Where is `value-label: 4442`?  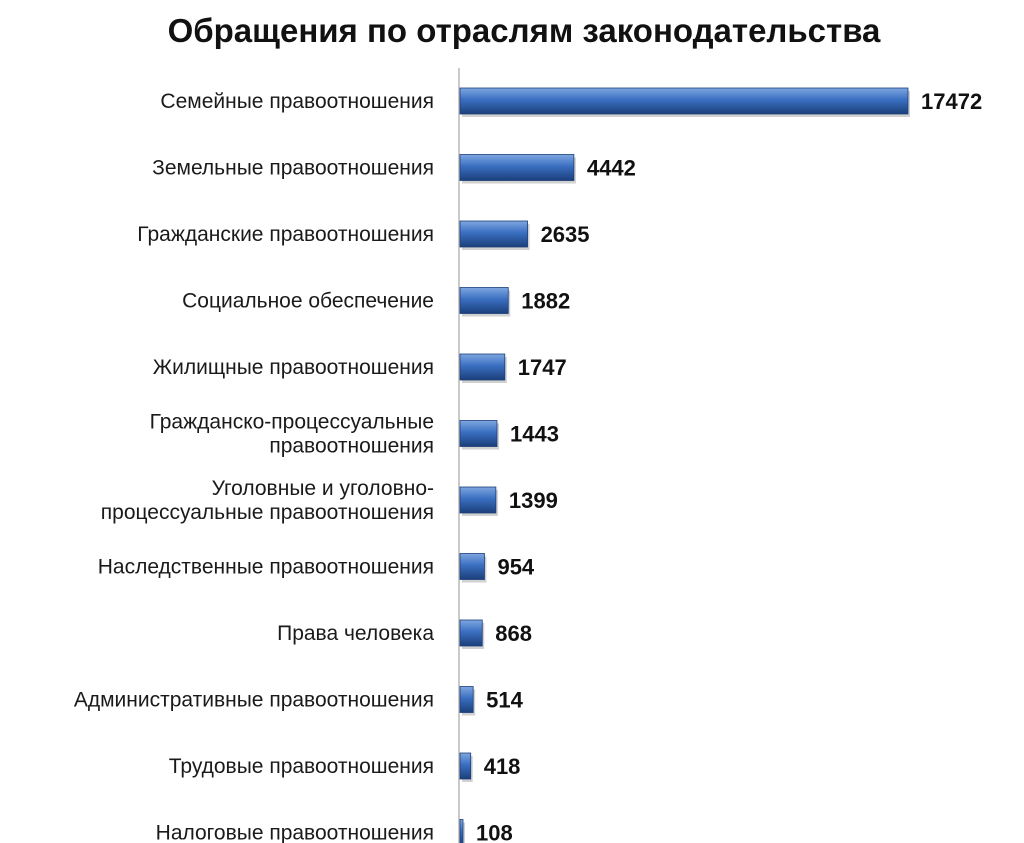
value-label: 4442 is located at coordinates (611, 168).